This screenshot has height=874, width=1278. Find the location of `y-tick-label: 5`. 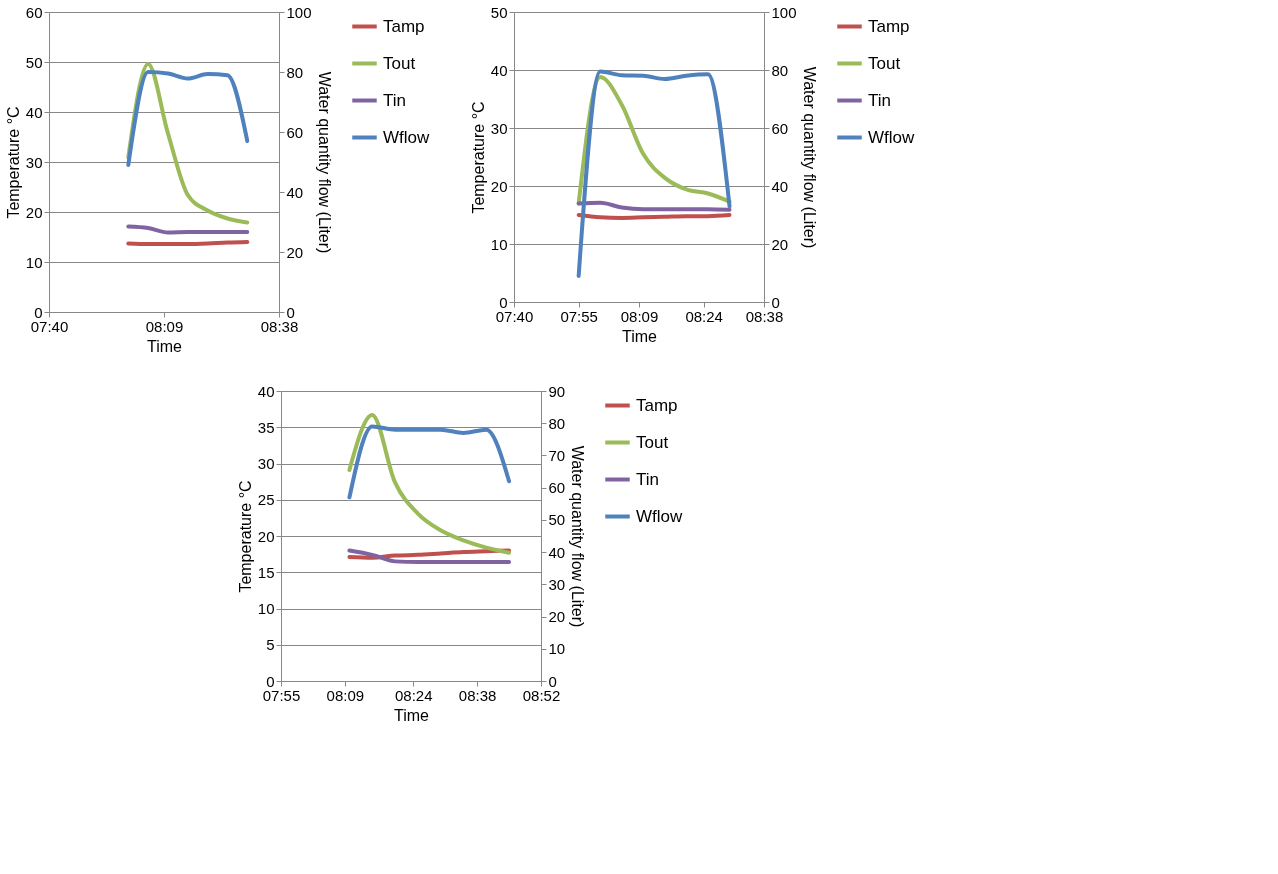

y-tick-label: 5 is located at coordinates (270, 645).